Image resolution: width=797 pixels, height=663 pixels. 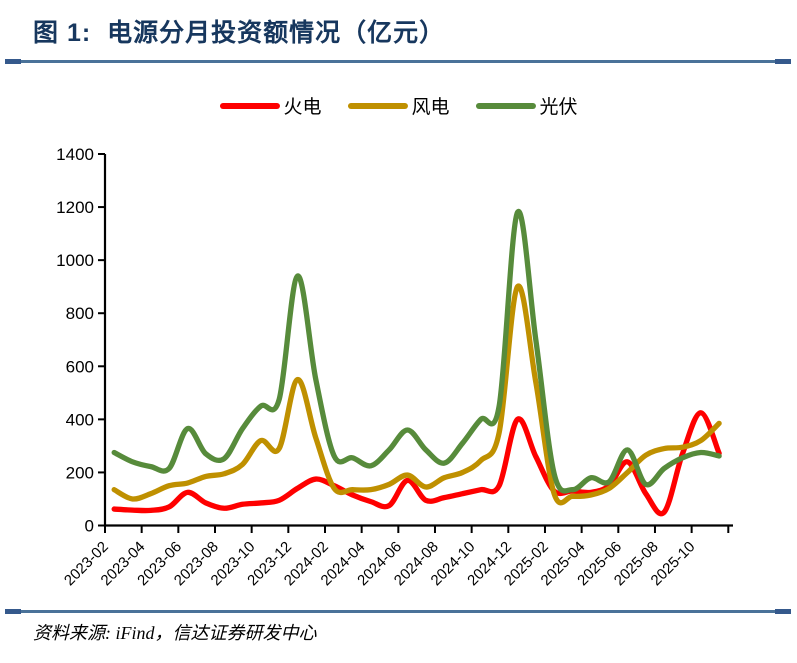 What do you see at coordinates (89, 526) in the screenshot?
I see `y-axis-label: 0` at bounding box center [89, 526].